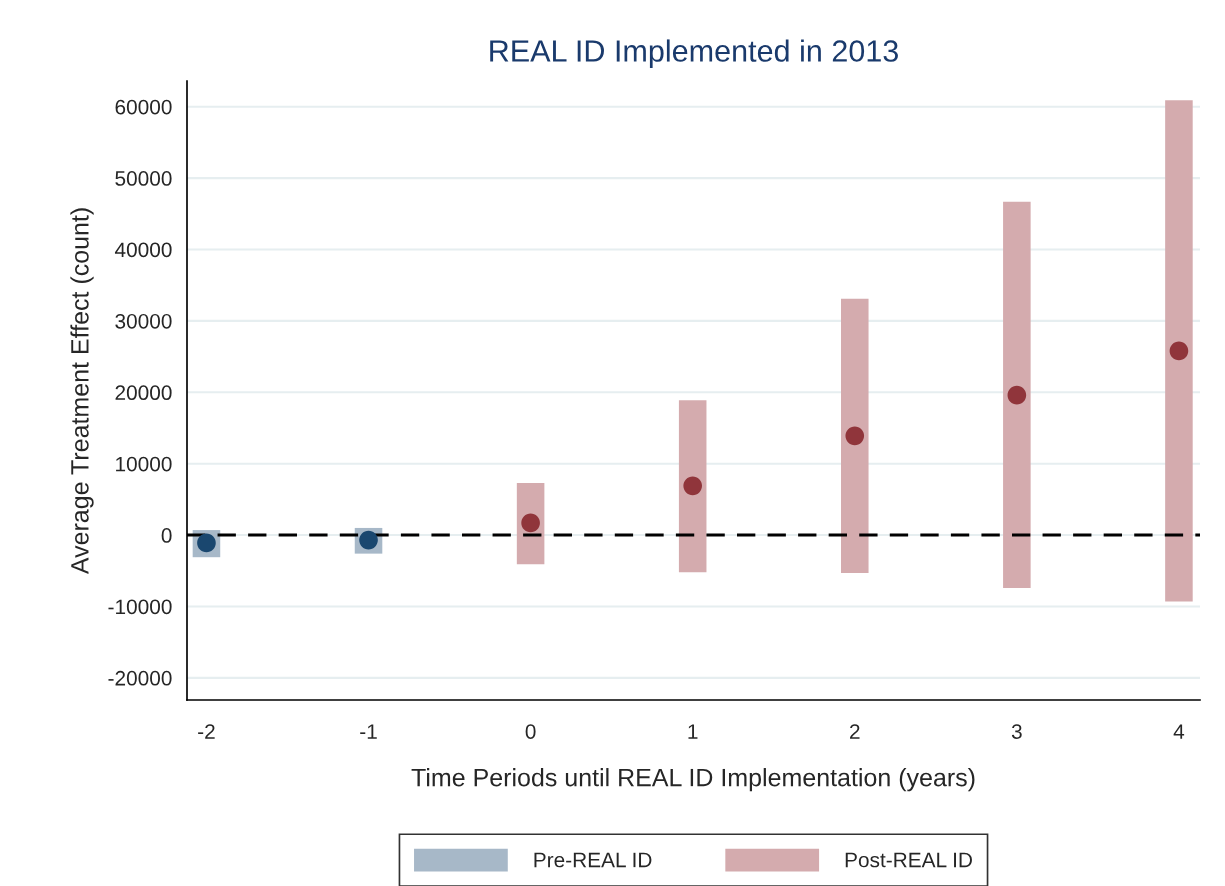  I want to click on x-tick-label: 3, so click(1016, 731).